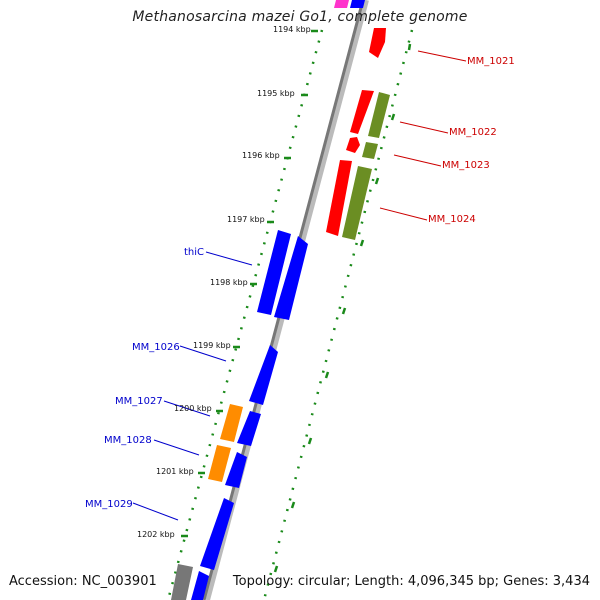  What do you see at coordinates (357, 4) in the screenshot?
I see `cropped-feature-blue-top` at bounding box center [357, 4].